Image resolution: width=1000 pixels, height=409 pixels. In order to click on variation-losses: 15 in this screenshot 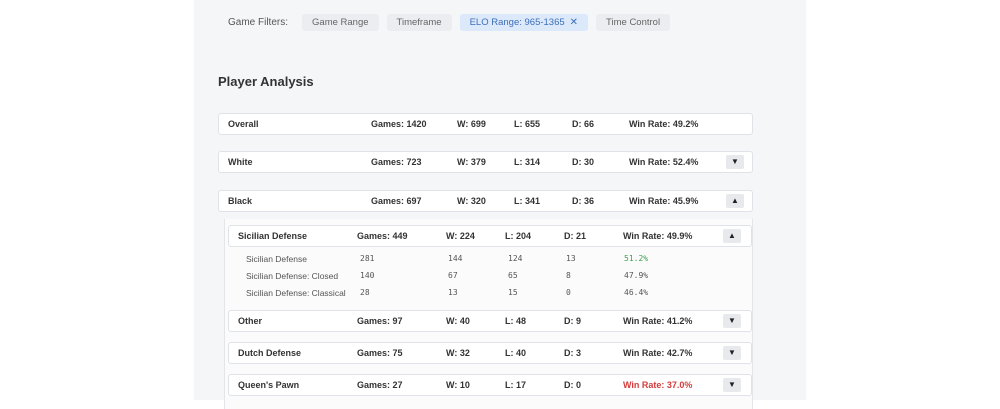, I will do `click(513, 292)`.